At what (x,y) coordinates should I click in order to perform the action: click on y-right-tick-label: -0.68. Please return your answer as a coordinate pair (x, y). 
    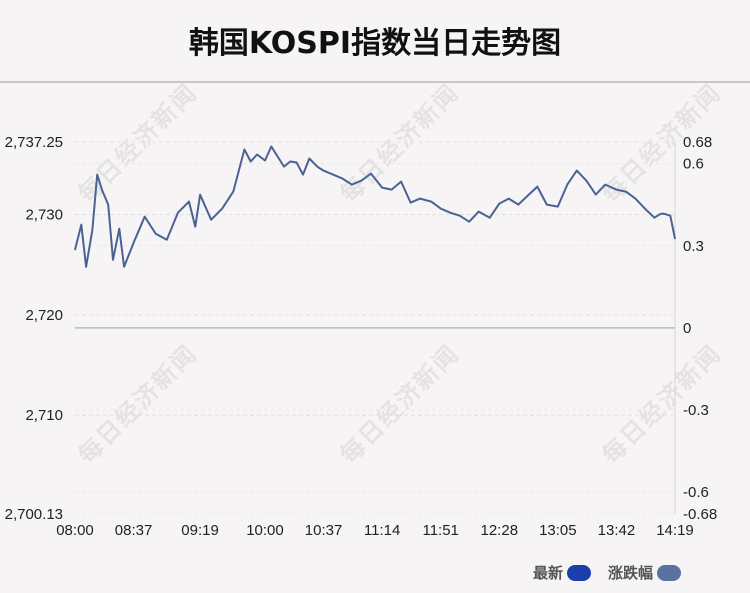
    Looking at the image, I should click on (700, 514).